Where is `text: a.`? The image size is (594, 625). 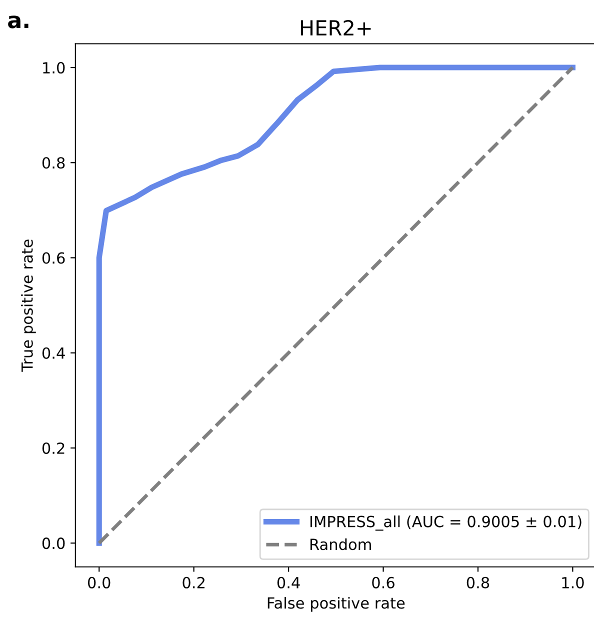
text: a. is located at coordinates (18, 22).